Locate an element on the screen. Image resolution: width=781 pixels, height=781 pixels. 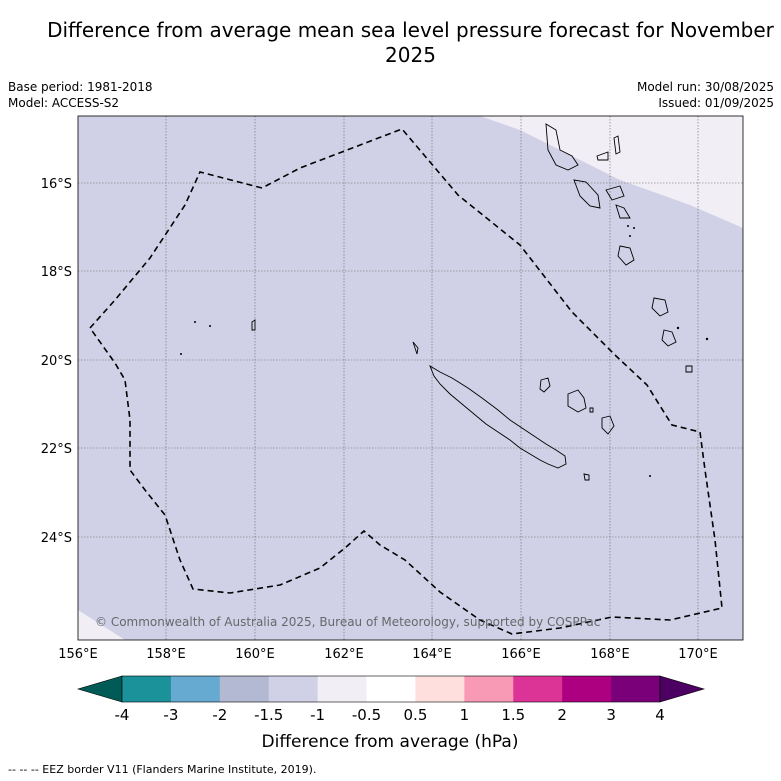
colorbar-outline is located at coordinates (391, 689).